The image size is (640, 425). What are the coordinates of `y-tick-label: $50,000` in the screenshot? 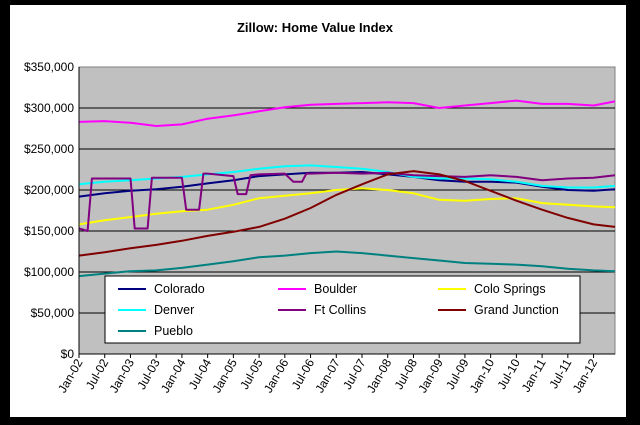 It's located at (53, 313).